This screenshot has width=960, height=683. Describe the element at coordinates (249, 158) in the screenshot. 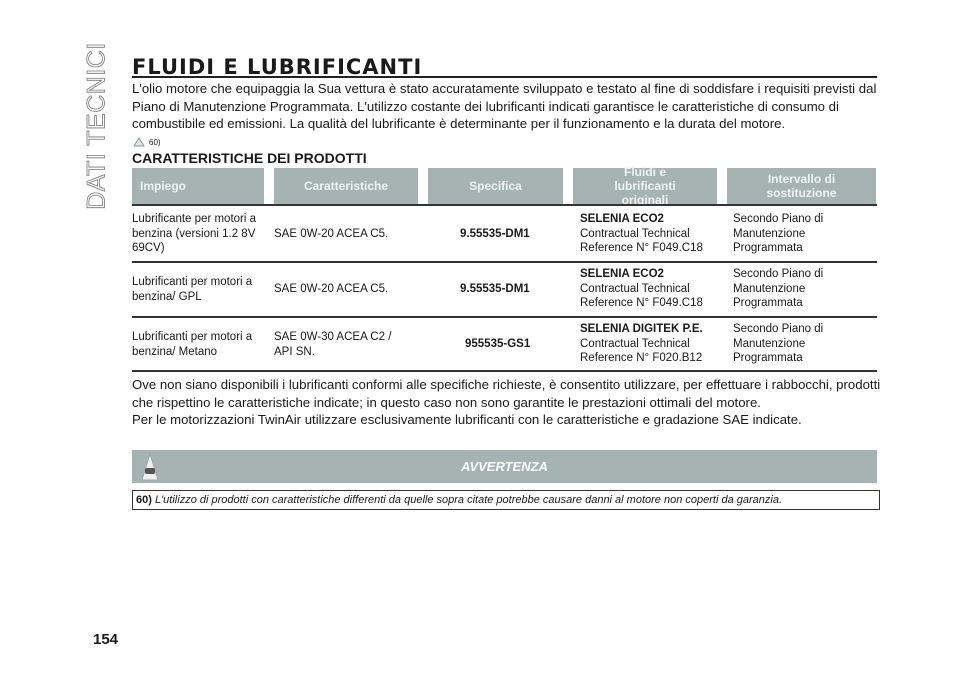

I see `section-subtitle: CARATTERISTICHE DEI PRODOTTI` at that location.